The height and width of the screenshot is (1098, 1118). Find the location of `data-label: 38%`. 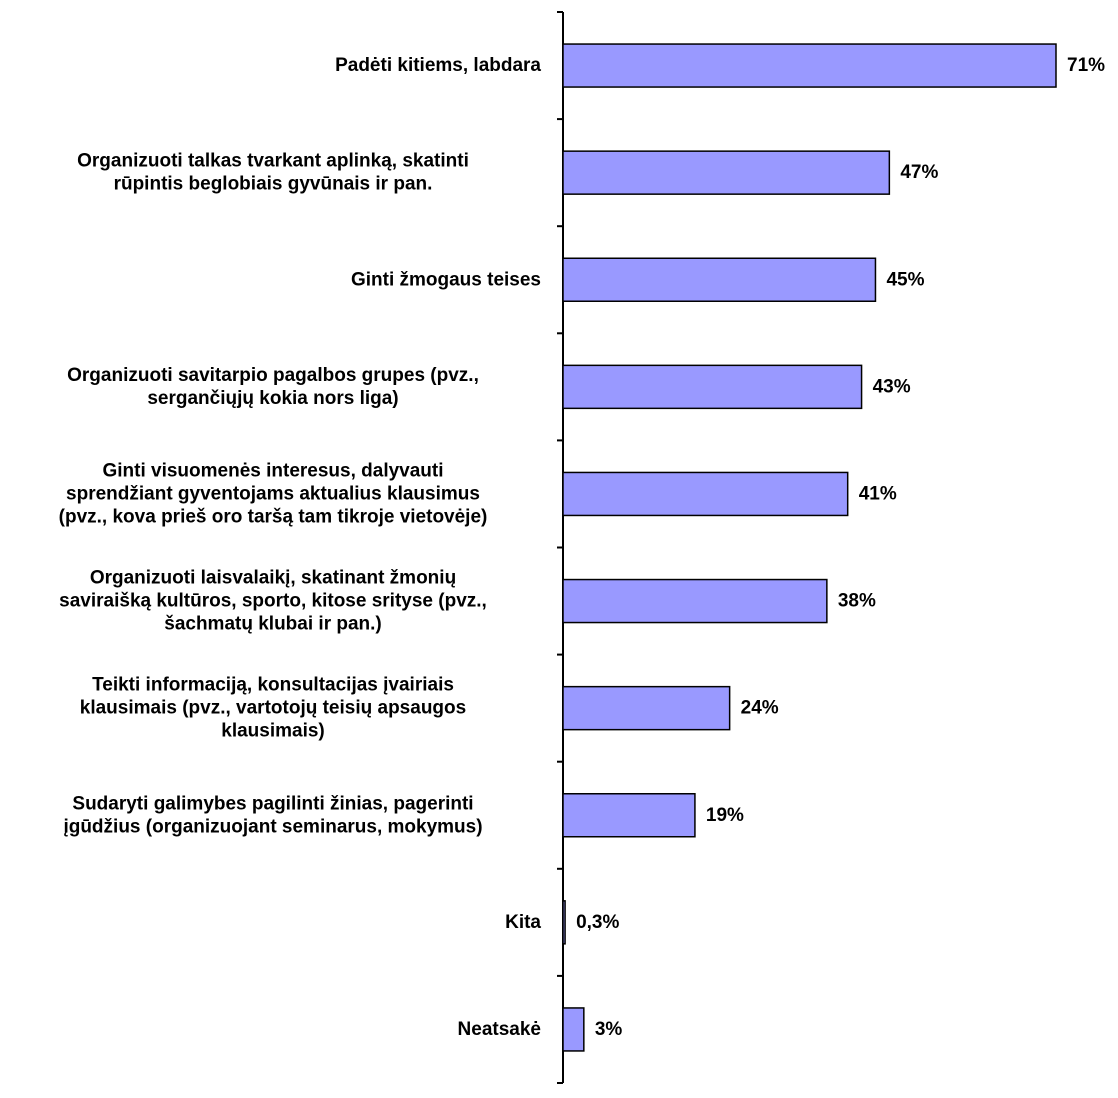

data-label: 38% is located at coordinates (857, 601).